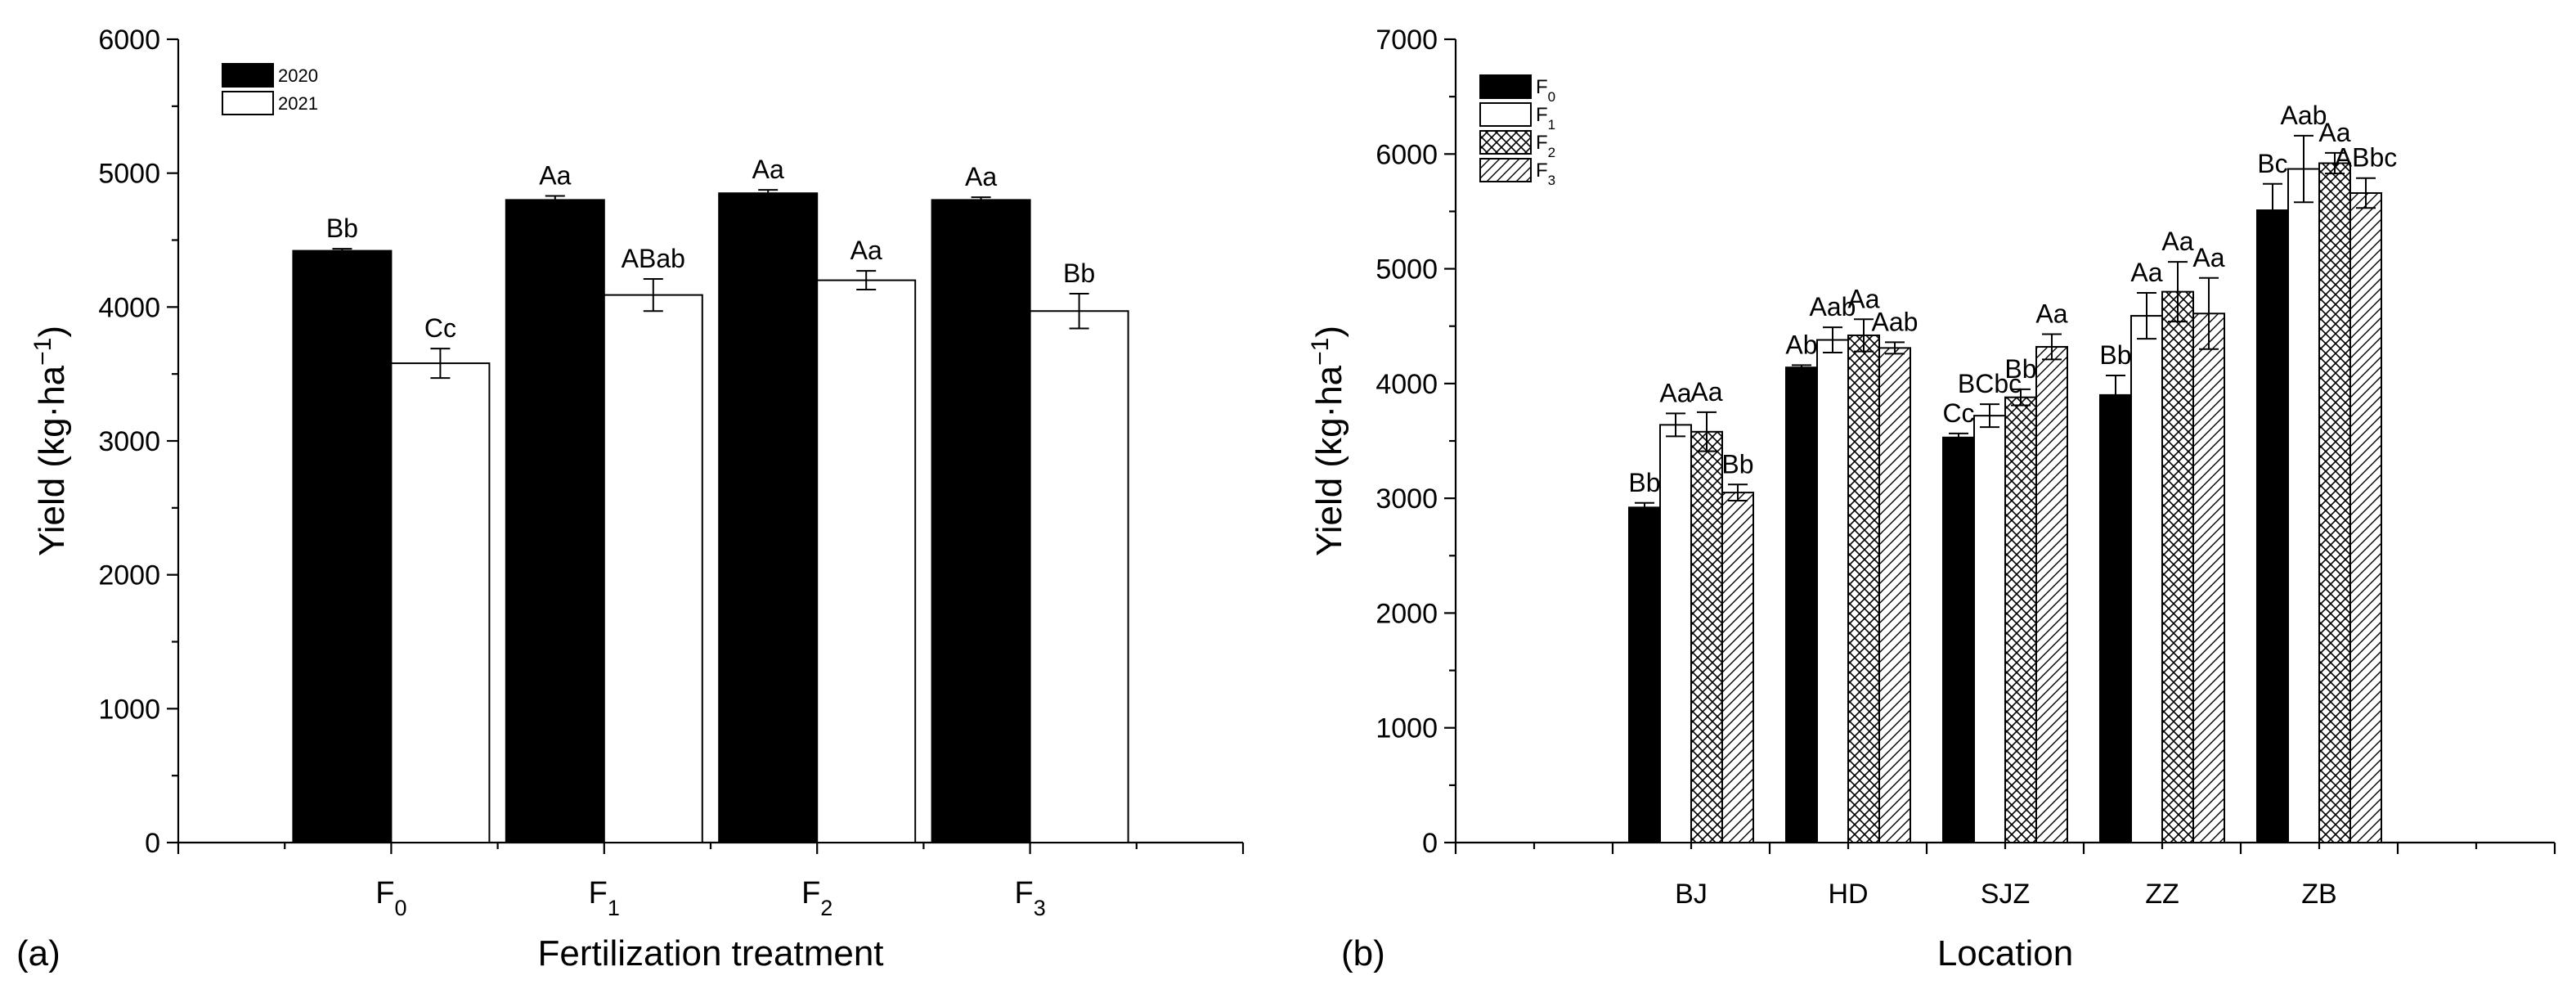 The image size is (2576, 989). Describe the element at coordinates (2366, 158) in the screenshot. I see `significance-label: ABbc` at that location.